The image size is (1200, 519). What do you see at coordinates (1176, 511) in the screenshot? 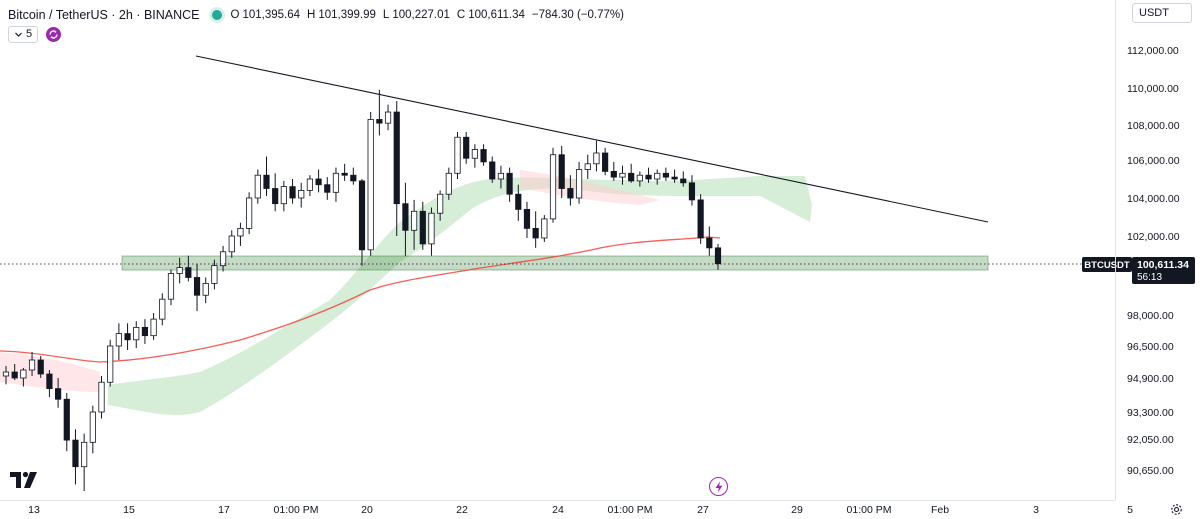
I see `gear-icon` at bounding box center [1176, 511].